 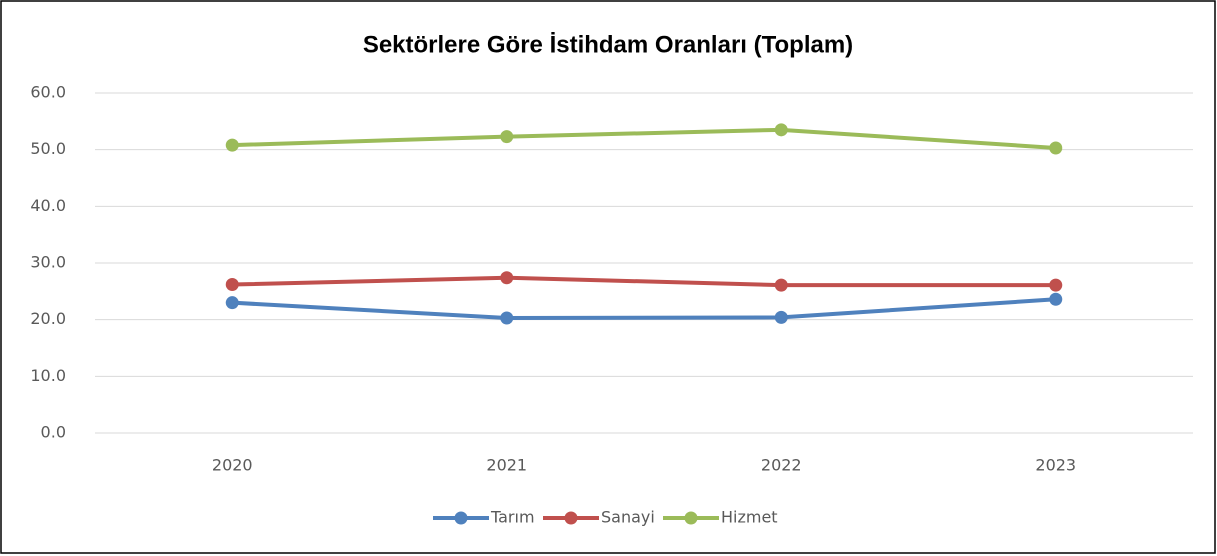 What do you see at coordinates (1055, 465) in the screenshot?
I see `x-tick-label: 2023` at bounding box center [1055, 465].